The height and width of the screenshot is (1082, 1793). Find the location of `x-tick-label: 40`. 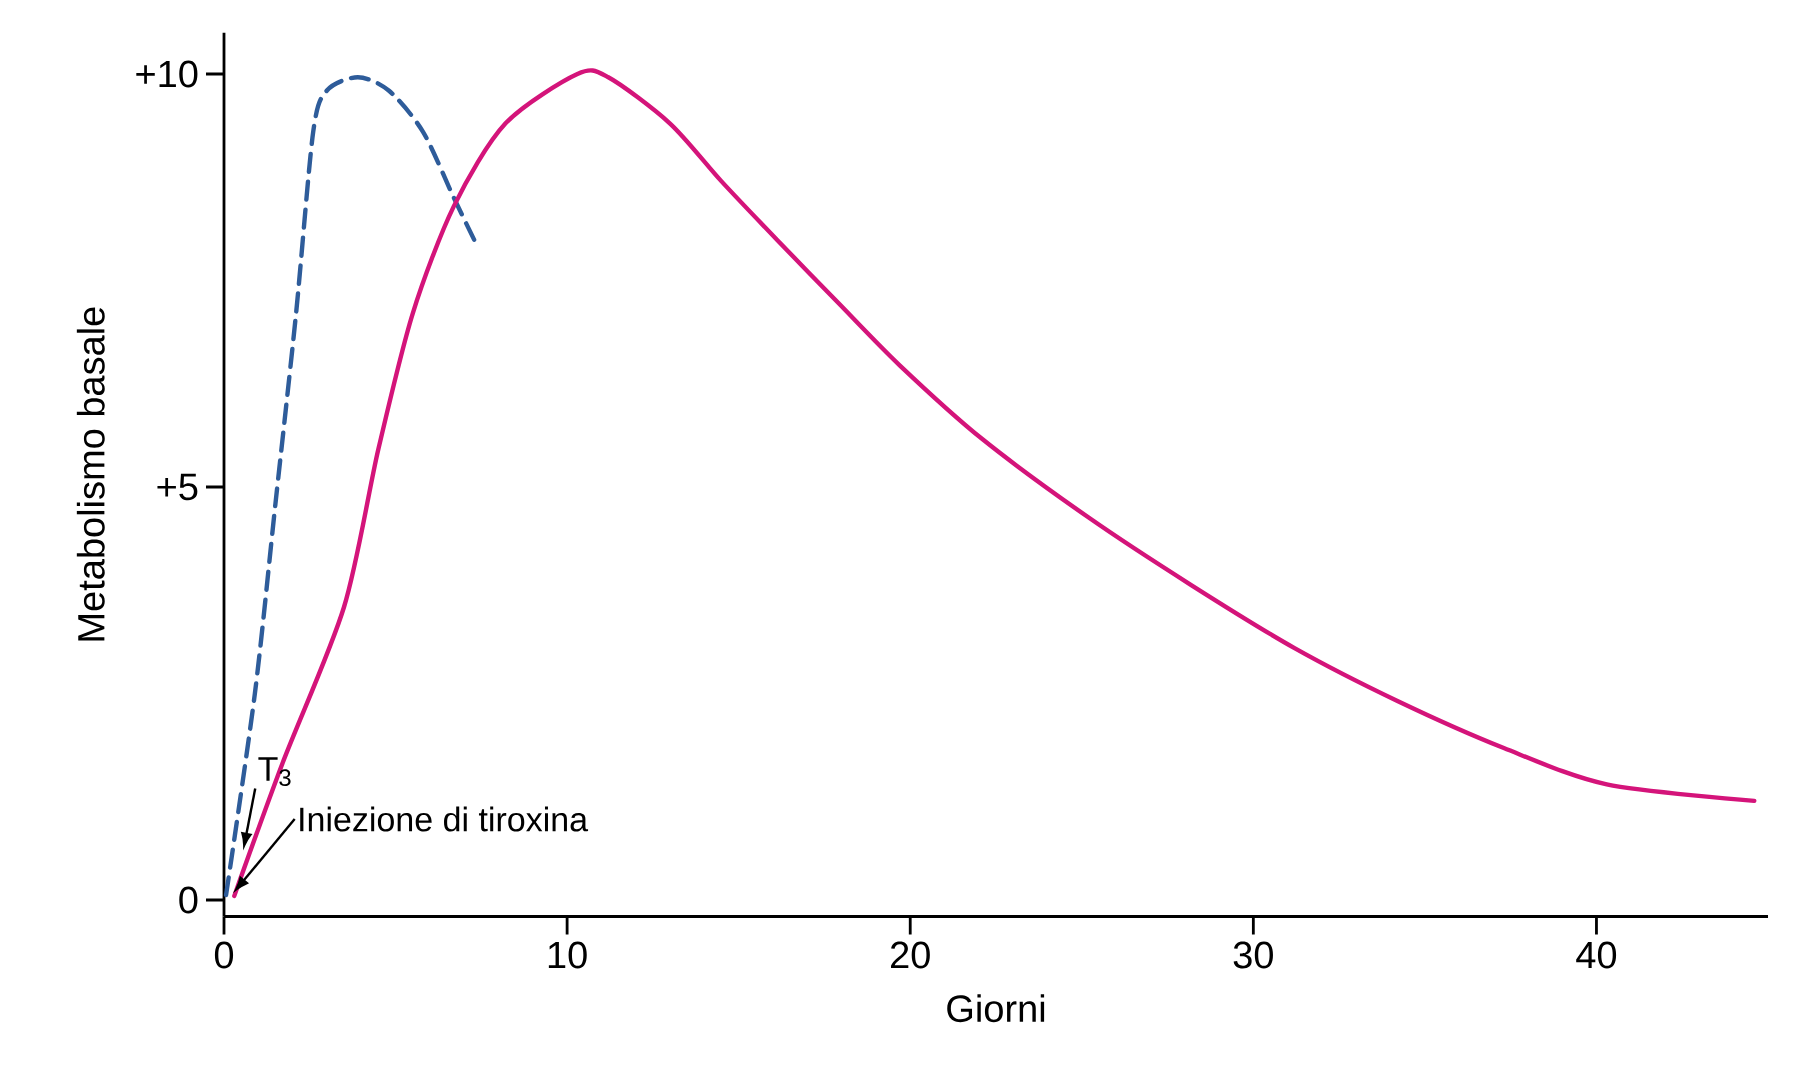

x-tick-label: 40 is located at coordinates (1596, 955).